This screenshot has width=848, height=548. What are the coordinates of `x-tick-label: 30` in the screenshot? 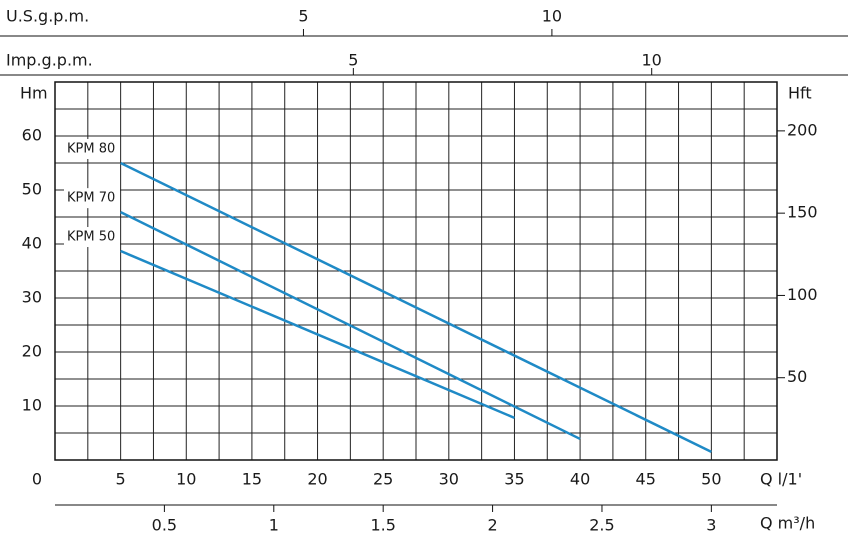 It's located at (449, 479).